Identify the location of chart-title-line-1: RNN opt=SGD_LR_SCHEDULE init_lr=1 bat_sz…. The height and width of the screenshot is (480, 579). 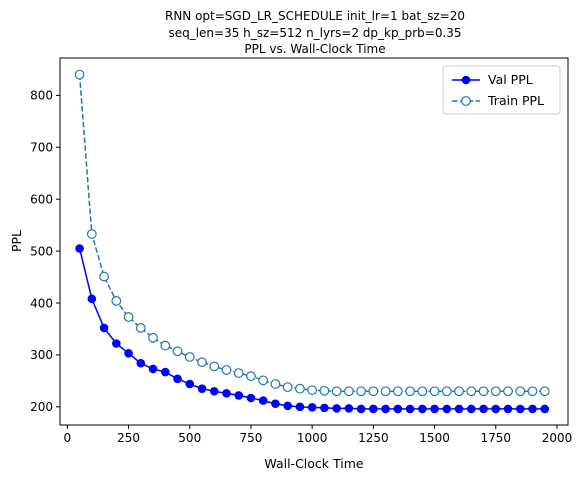
(315, 16).